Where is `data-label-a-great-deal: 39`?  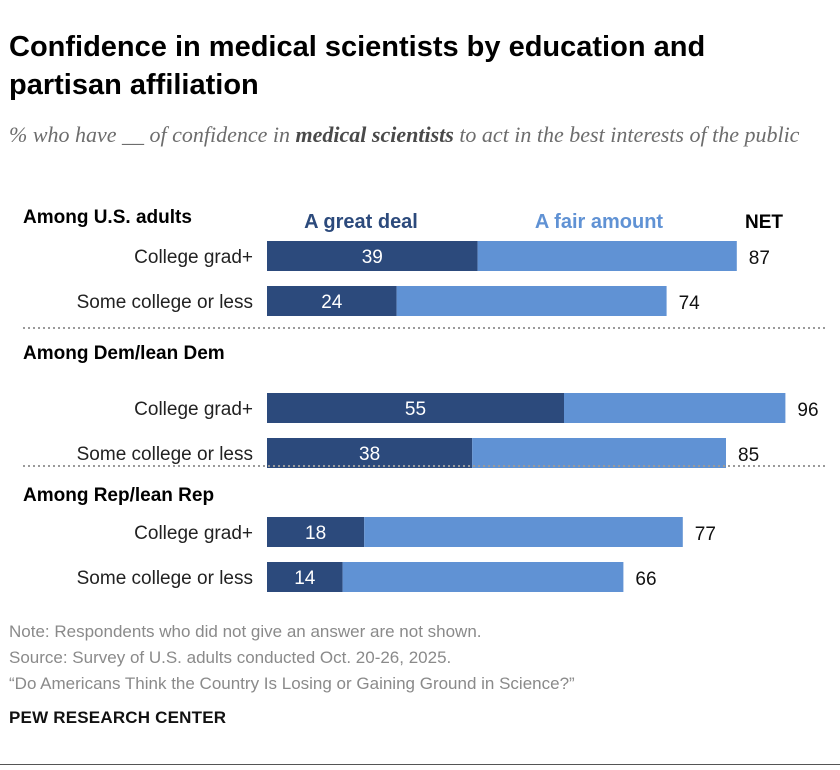 data-label-a-great-deal: 39 is located at coordinates (372, 257).